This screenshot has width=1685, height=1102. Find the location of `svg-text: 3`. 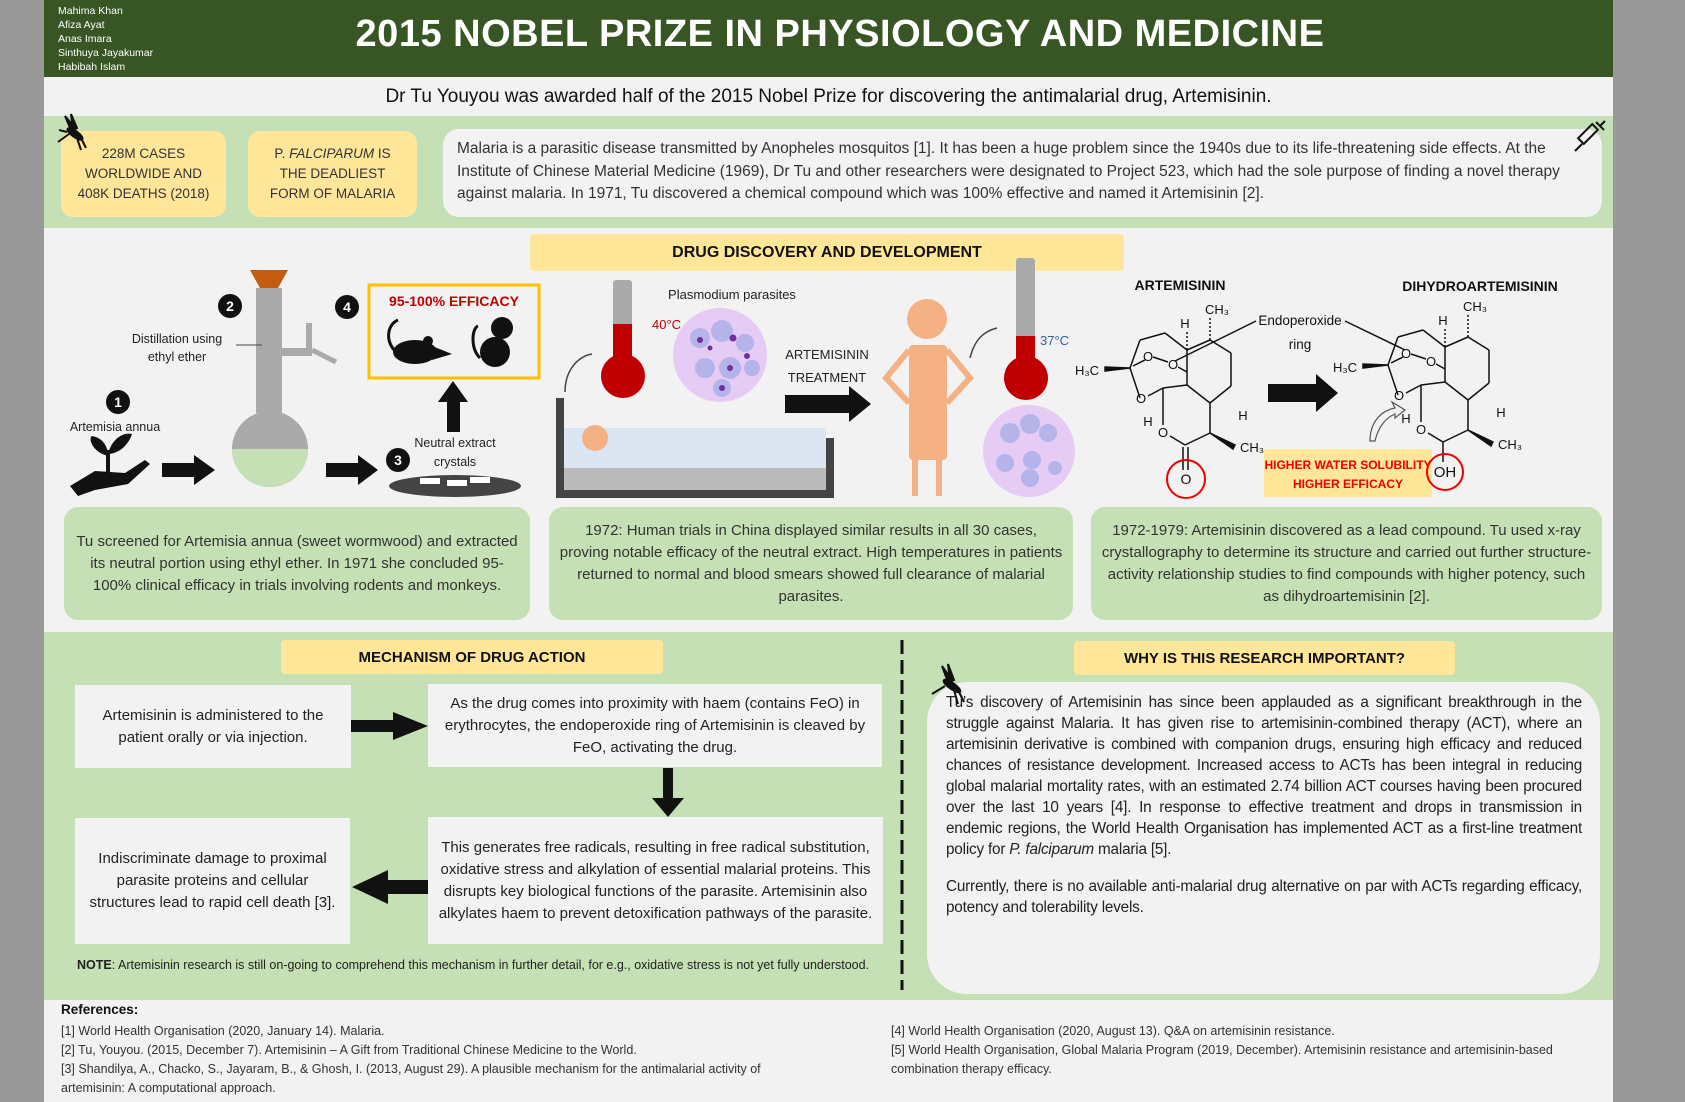

svg-text: 3 is located at coordinates (398, 460).